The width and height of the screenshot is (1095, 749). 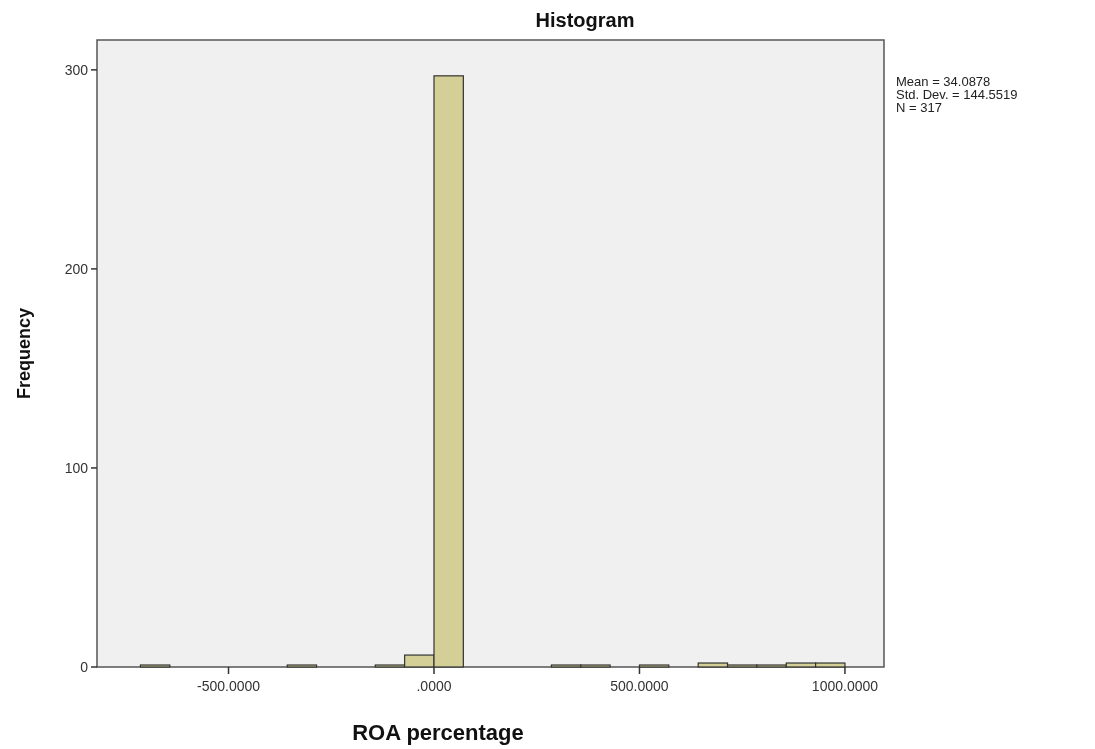 I want to click on y-tick-label: 0, so click(x=84, y=666).